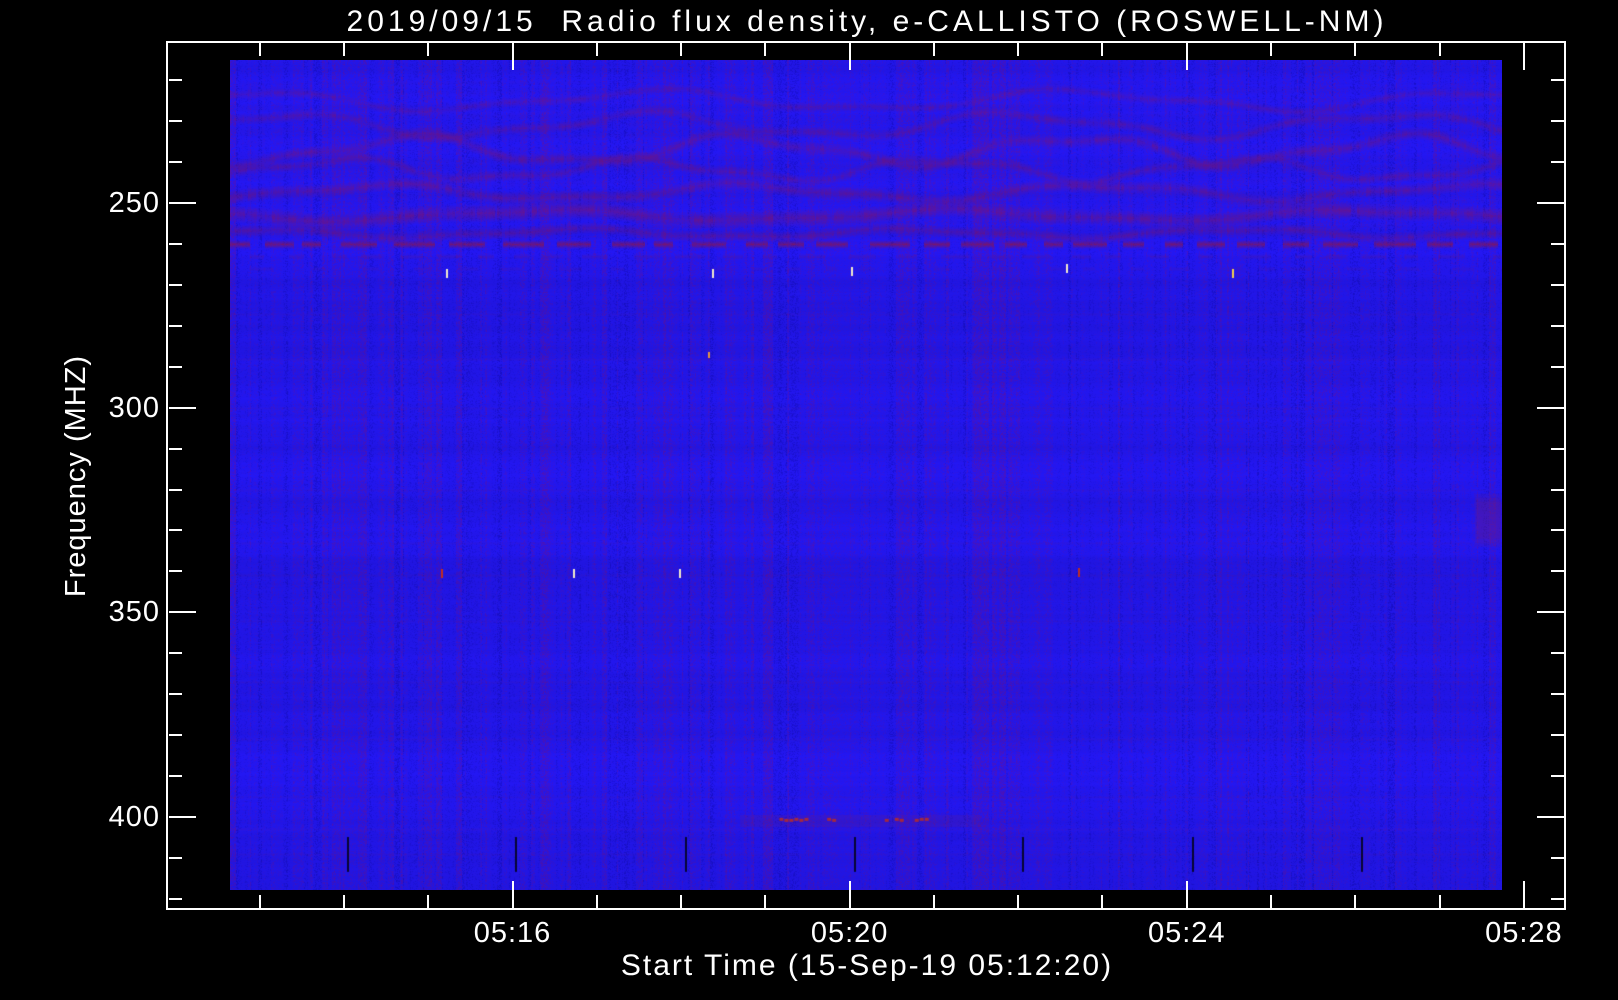  Describe the element at coordinates (1186, 933) in the screenshot. I see `x-tick-label: 05:24` at that location.